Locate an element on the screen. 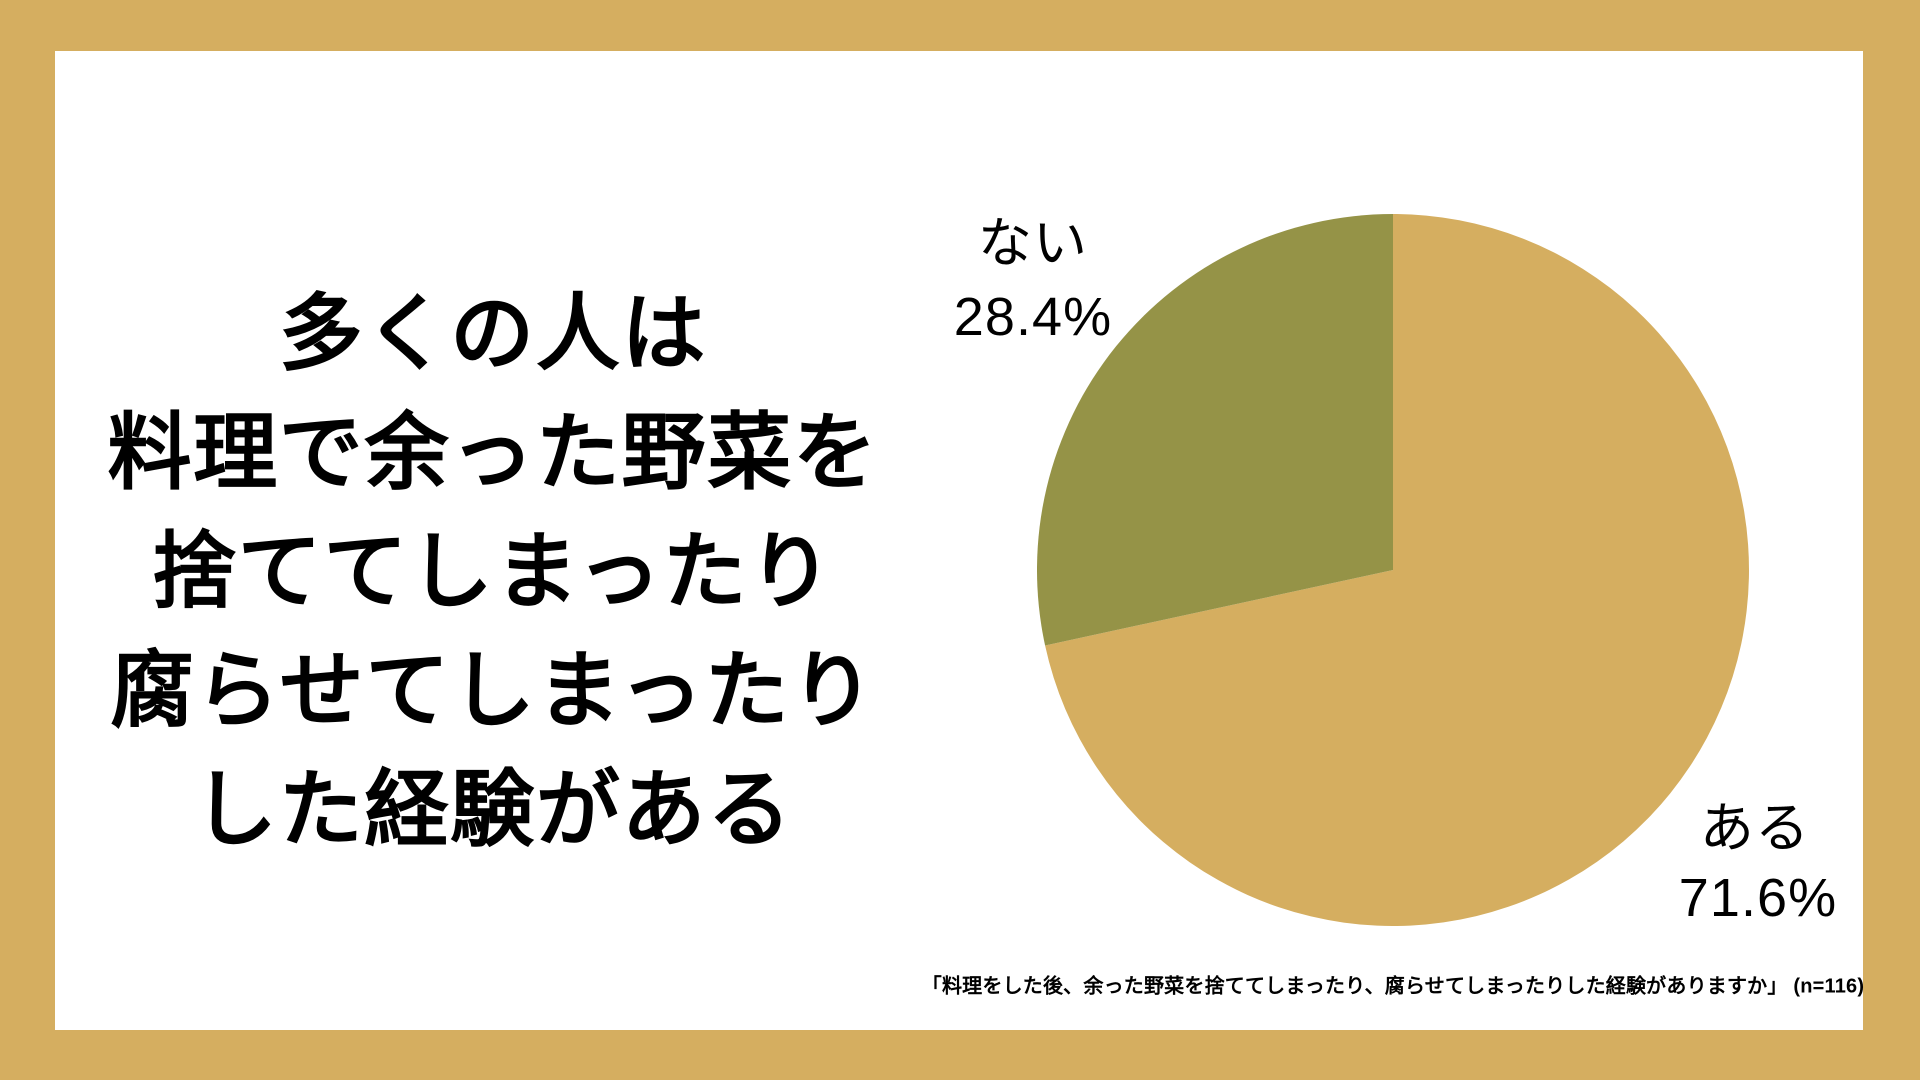 The width and height of the screenshot is (1920, 1080). pie-value-nai: 28.4% is located at coordinates (1033, 317).